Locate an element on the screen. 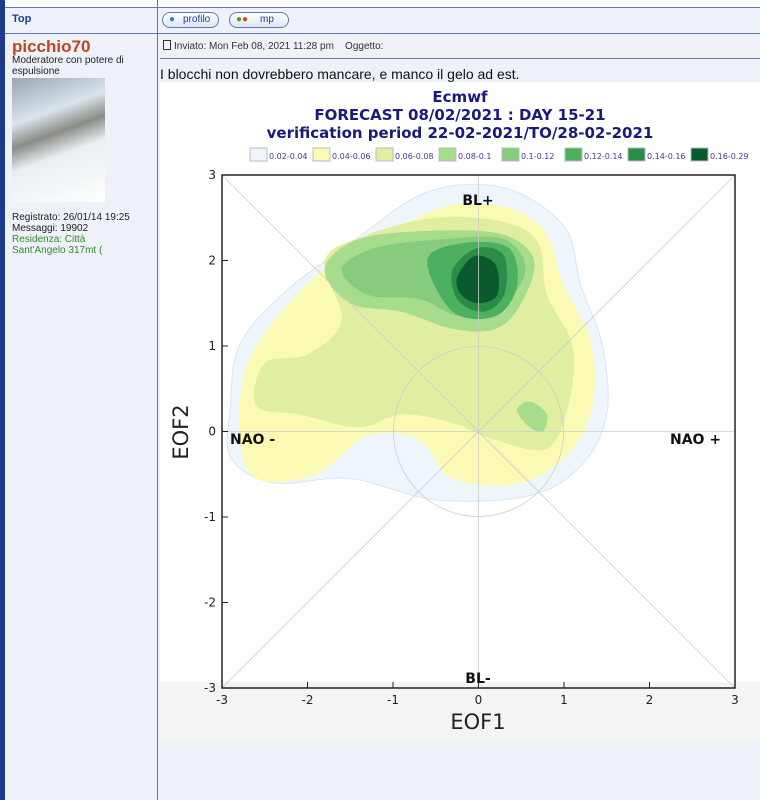  annotation-nao-plus: NAO + is located at coordinates (695, 440).